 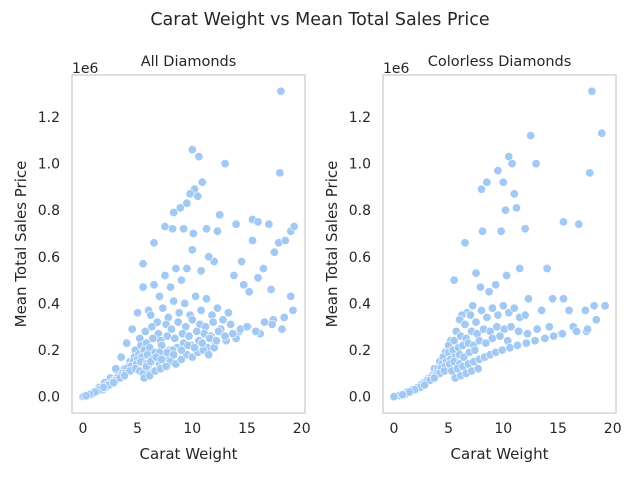 I want to click on y-tick-label: 0.4, so click(x=49, y=304).